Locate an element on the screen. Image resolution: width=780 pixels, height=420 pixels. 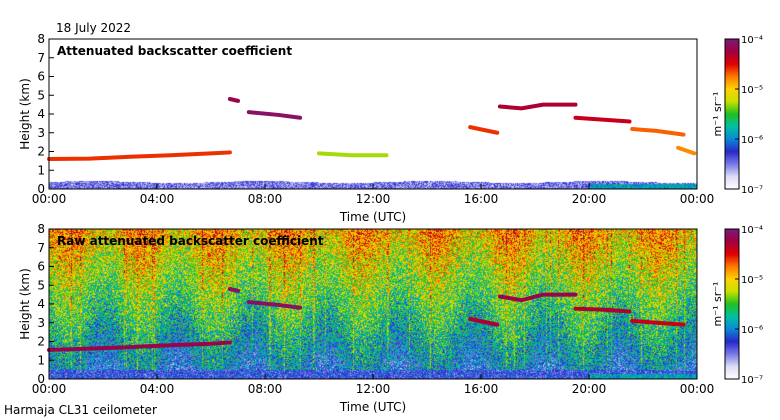
instrument-label: Harmaja CL31 ceilometer is located at coordinates (80, 410).